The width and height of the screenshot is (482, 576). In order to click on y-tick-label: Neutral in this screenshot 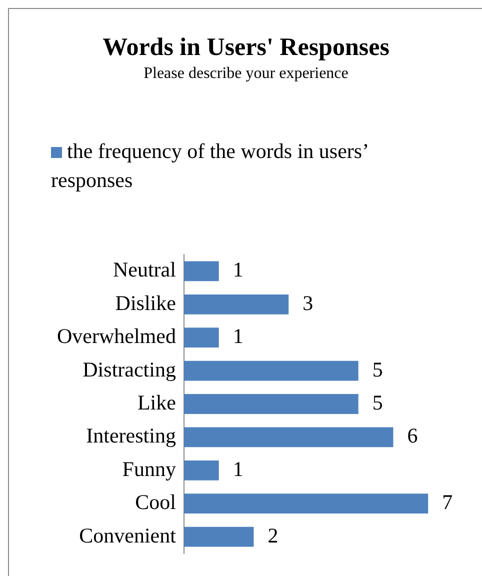, I will do `click(144, 270)`.